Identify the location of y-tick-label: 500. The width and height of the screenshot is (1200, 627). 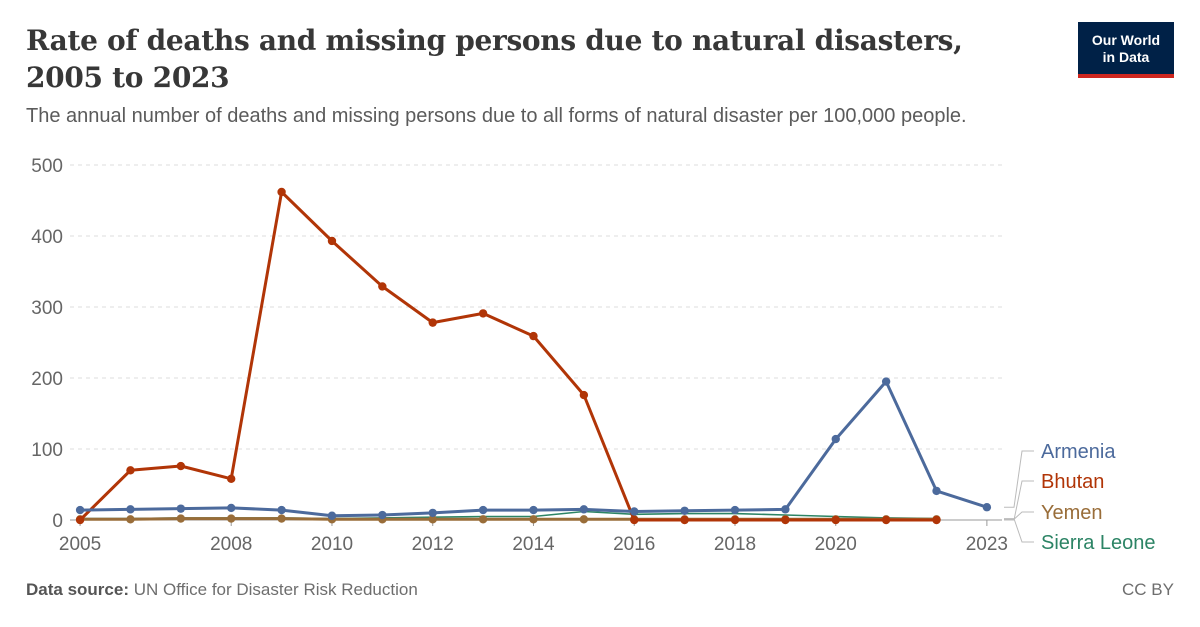
(47, 166).